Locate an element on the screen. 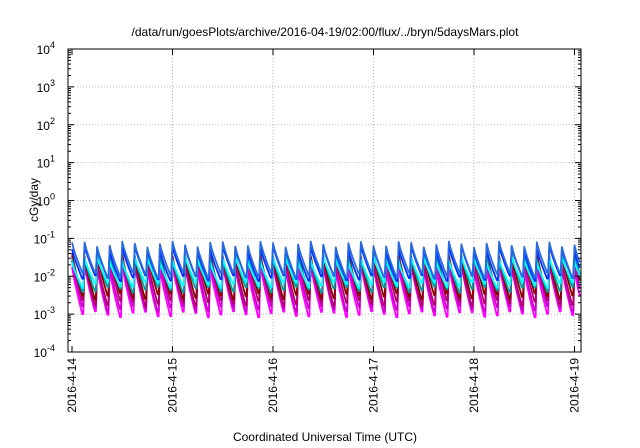 The image size is (640, 448). y-tick-label: 10⁻¹ is located at coordinates (44, 237).